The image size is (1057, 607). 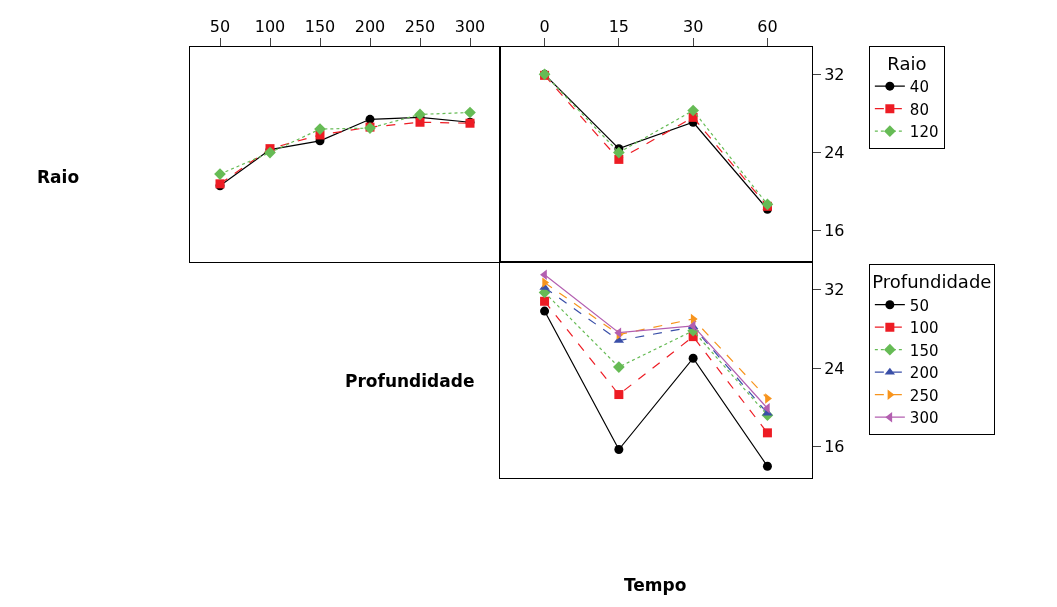 What do you see at coordinates (919, 87) in the screenshot?
I see `legend-label: 40` at bounding box center [919, 87].